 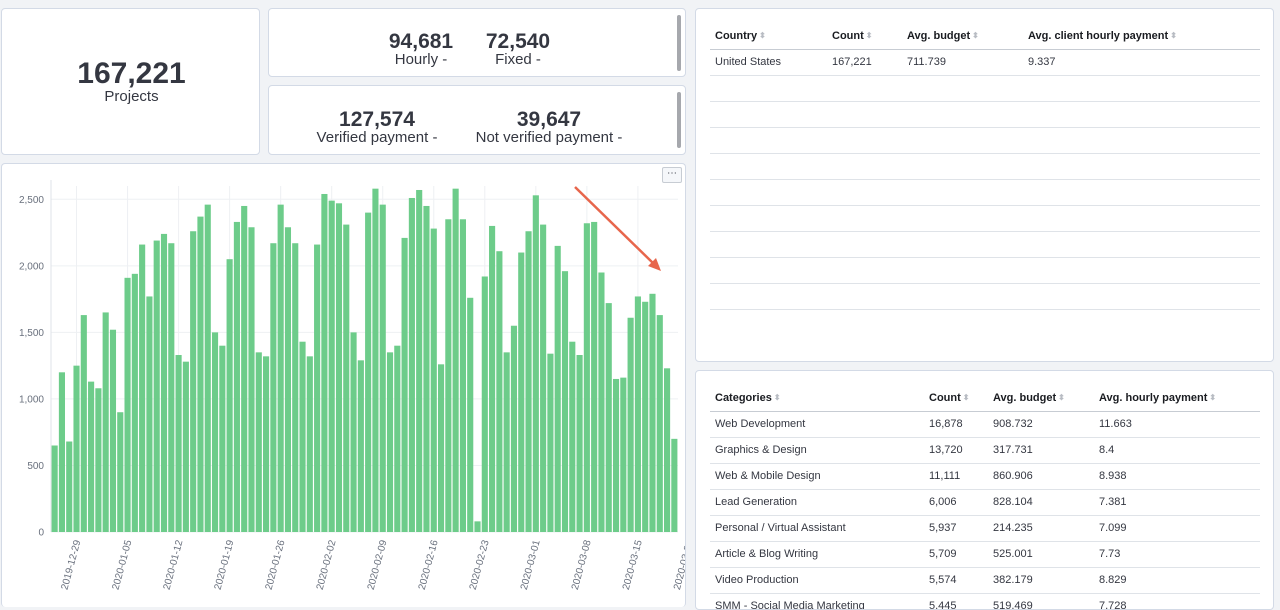 What do you see at coordinates (31, 399) in the screenshot?
I see `y-tick-label: 1,000` at bounding box center [31, 399].